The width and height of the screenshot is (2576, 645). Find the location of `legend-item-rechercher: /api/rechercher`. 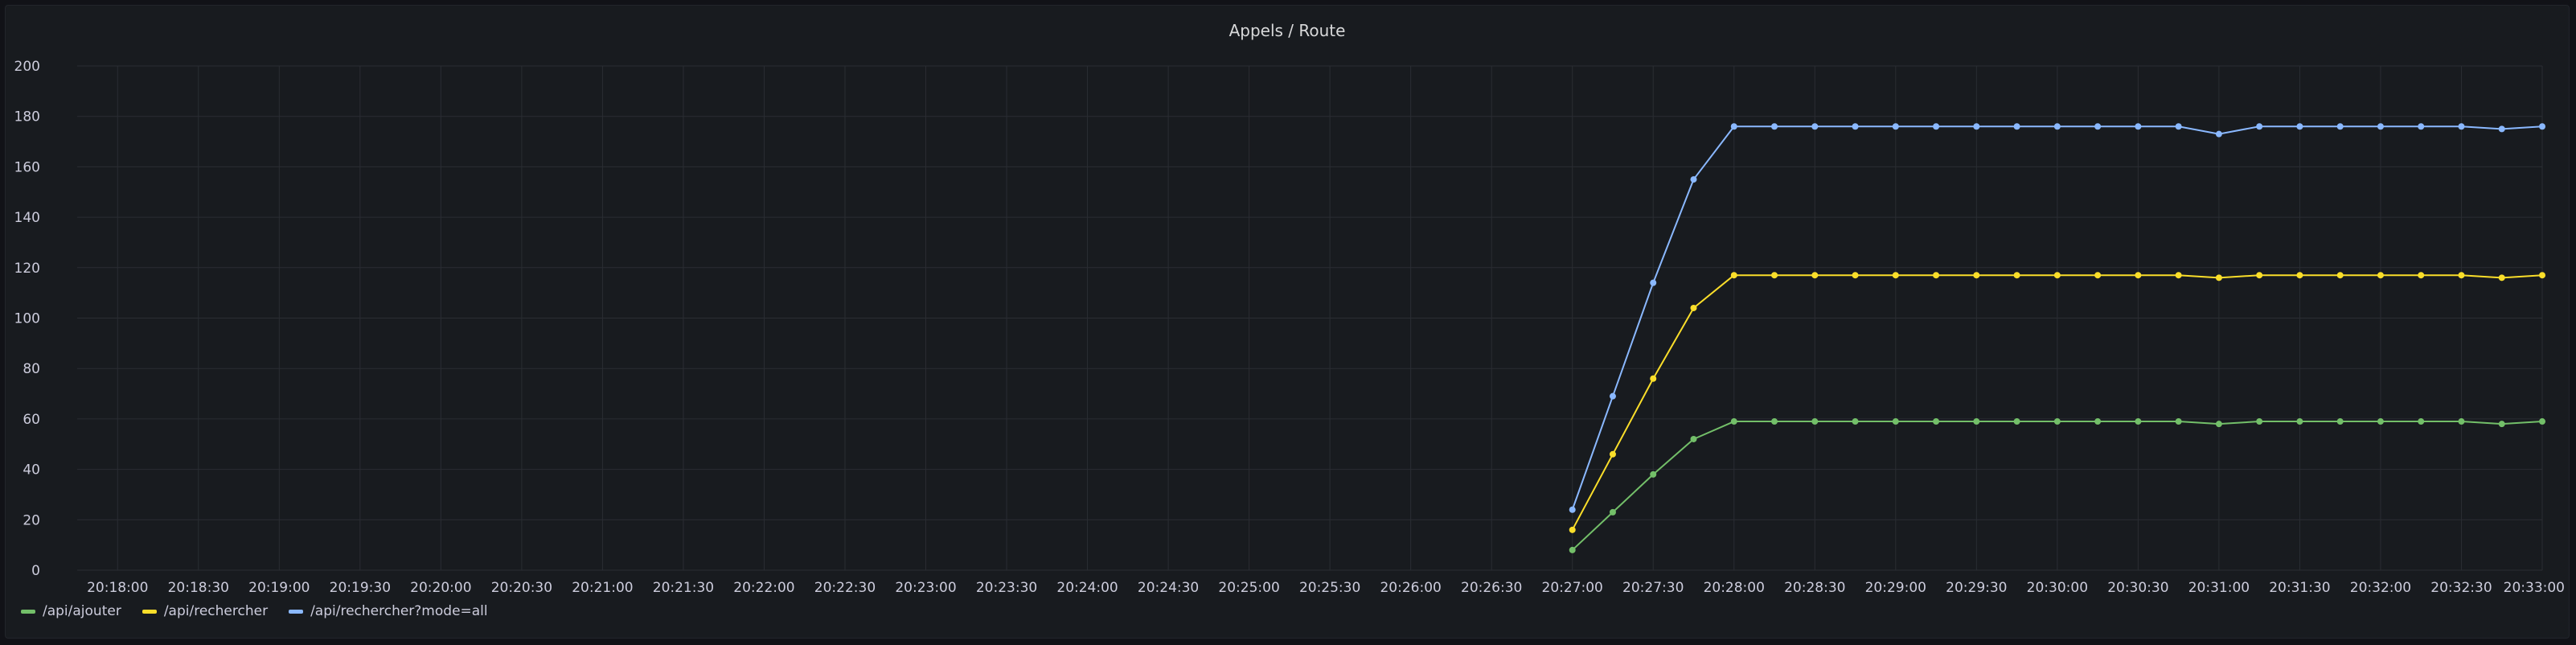

legend-item-rechercher: /api/rechercher is located at coordinates (205, 611).